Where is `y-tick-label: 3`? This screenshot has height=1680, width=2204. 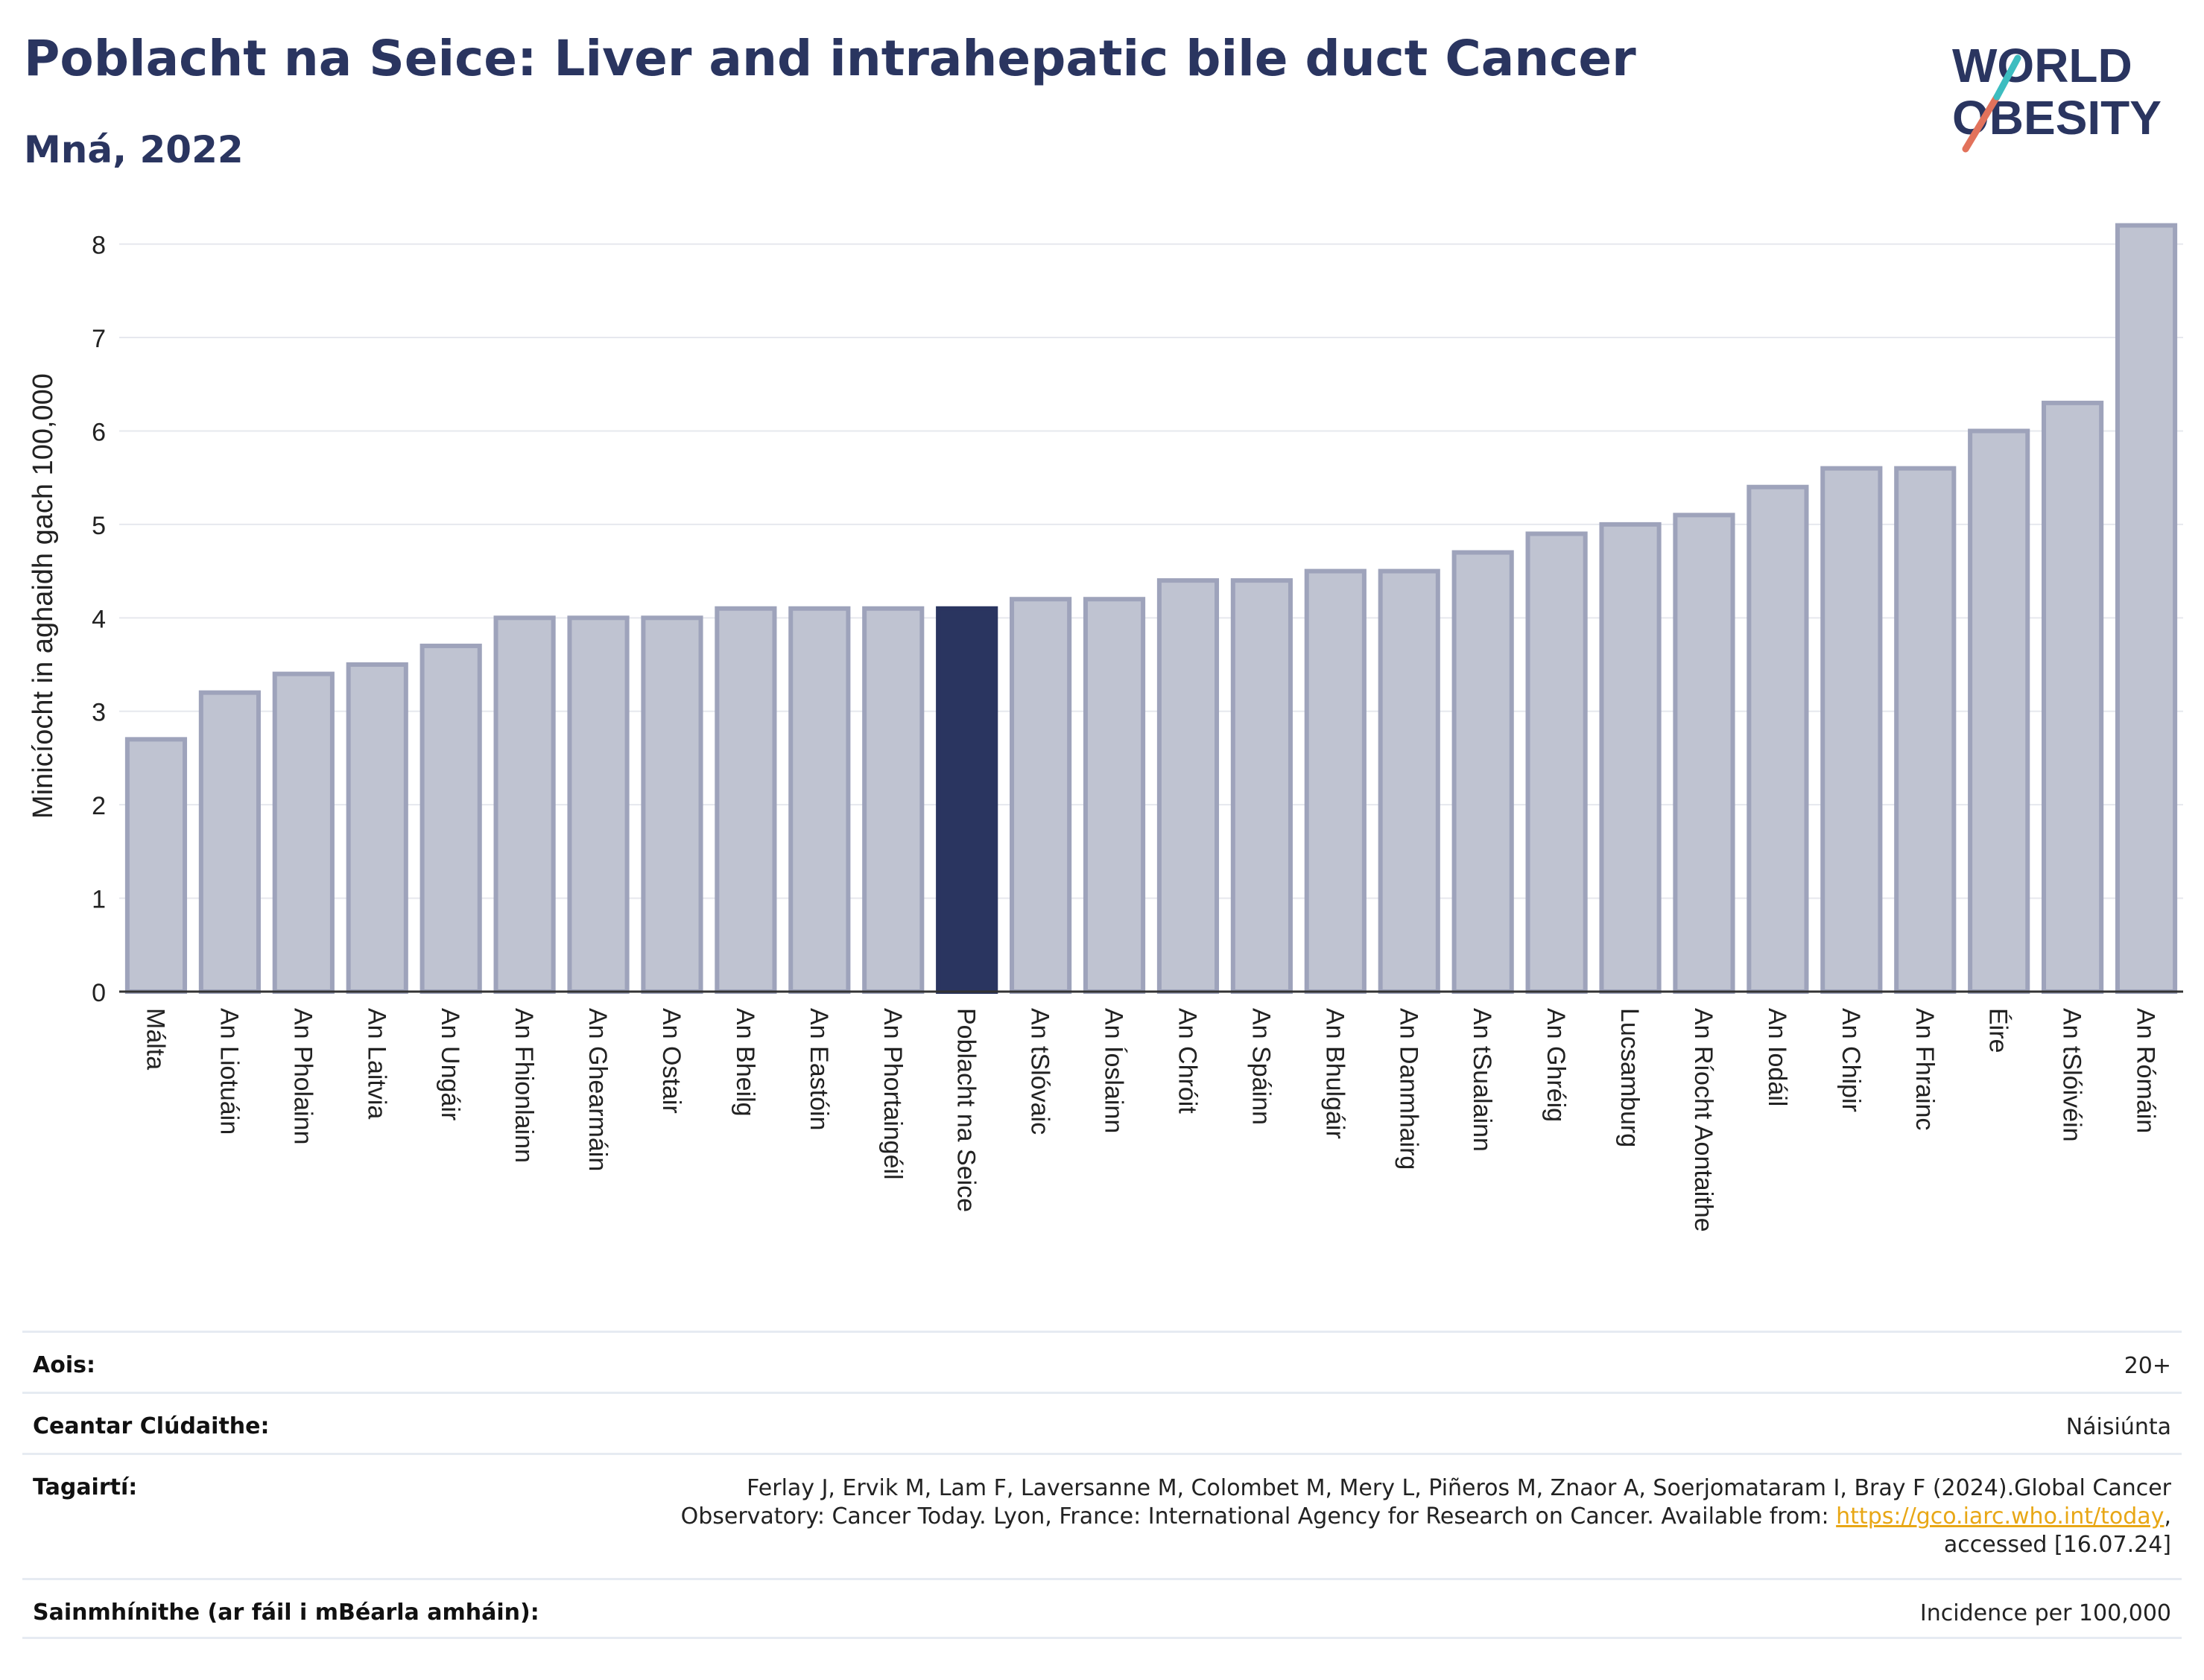
y-tick-label: 3 is located at coordinates (99, 713).